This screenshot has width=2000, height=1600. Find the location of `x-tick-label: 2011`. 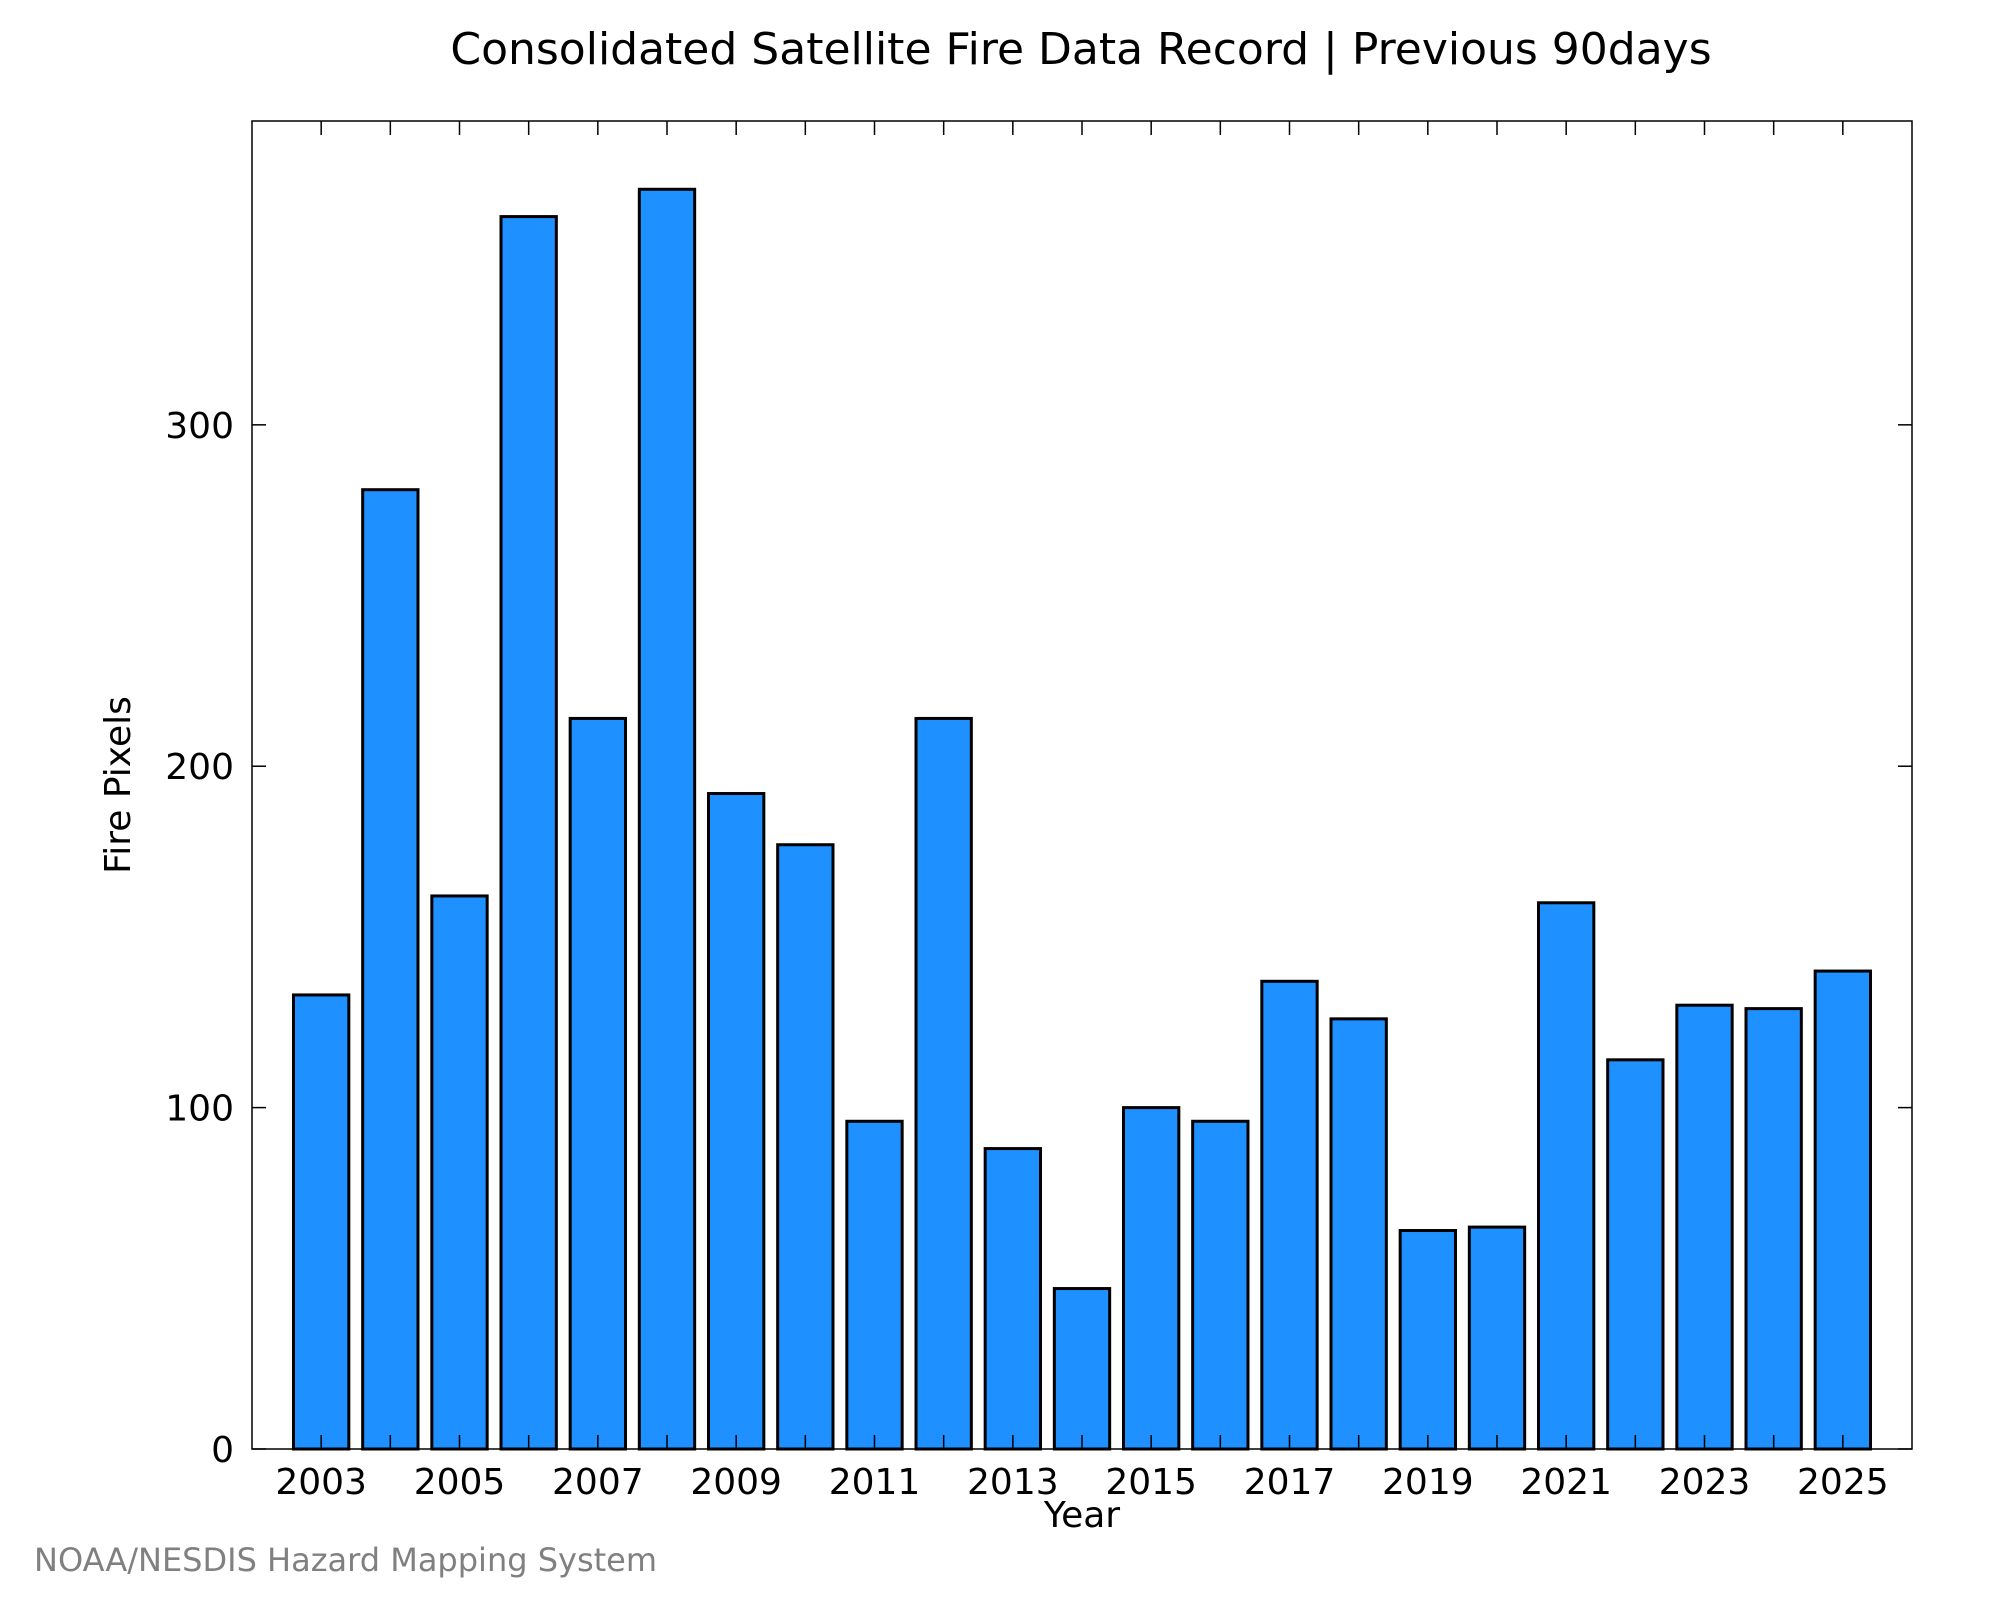

x-tick-label: 2011 is located at coordinates (875, 1482).